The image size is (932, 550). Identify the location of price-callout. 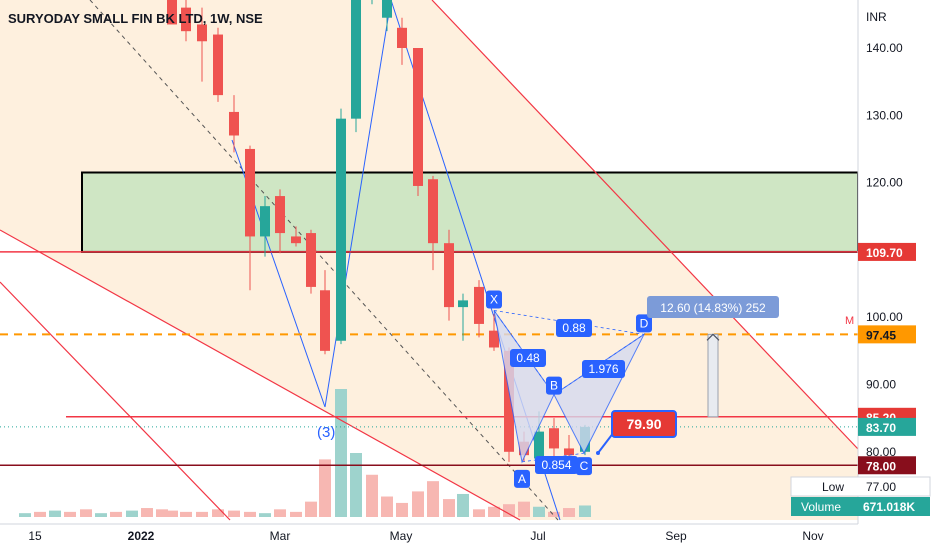
(644, 424).